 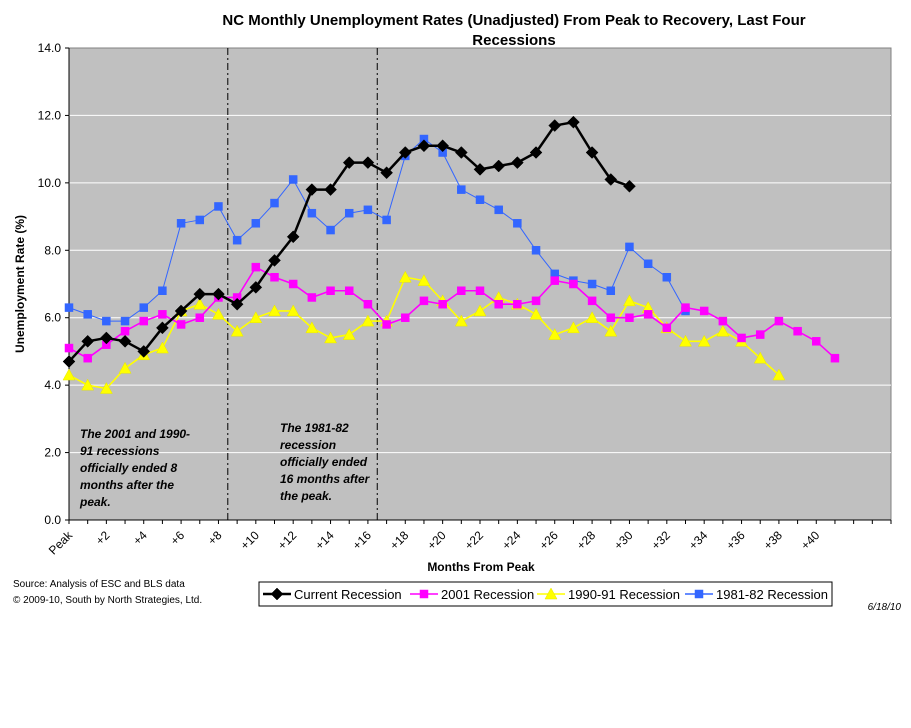 What do you see at coordinates (735, 540) in the screenshot?
I see `x-tick-label: +36` at bounding box center [735, 540].